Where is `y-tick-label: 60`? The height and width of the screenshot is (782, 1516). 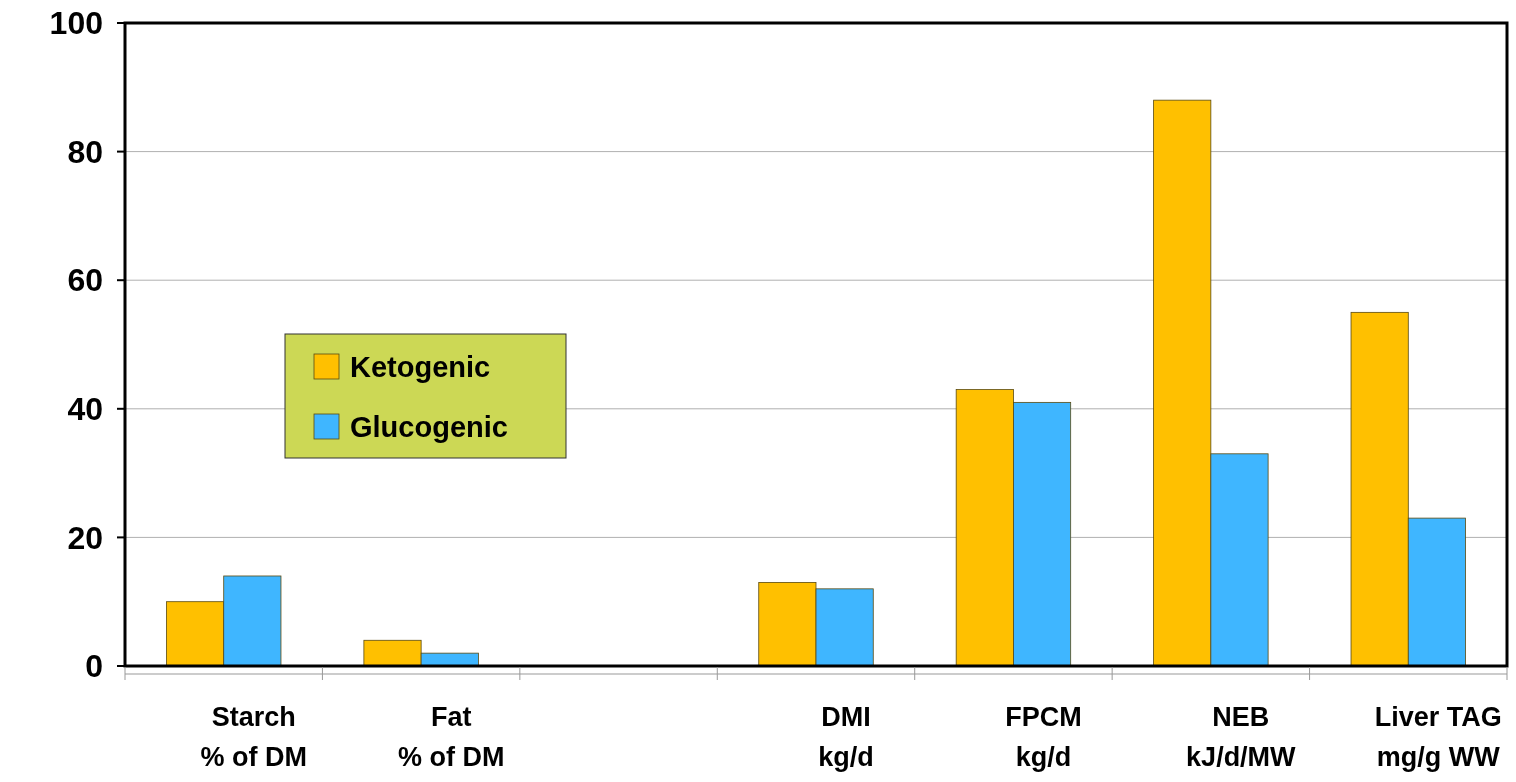
y-tick-label: 60 is located at coordinates (85, 280).